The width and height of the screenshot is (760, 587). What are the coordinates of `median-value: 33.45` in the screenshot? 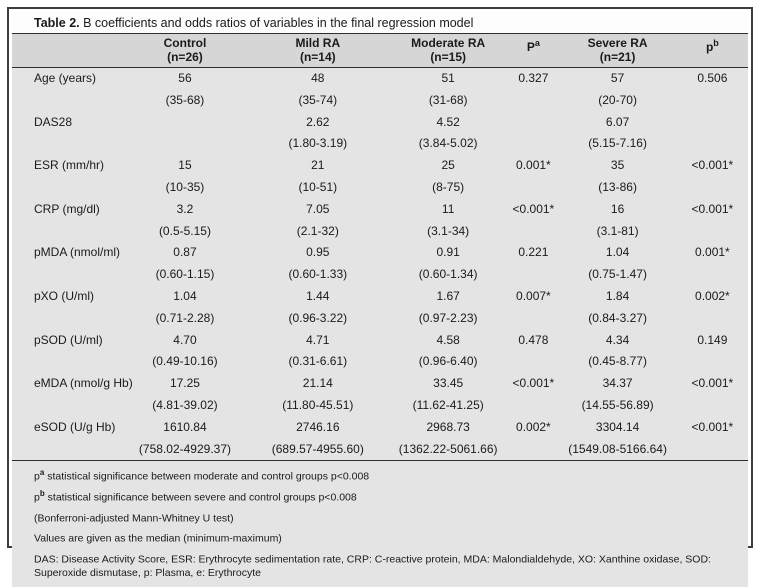 It's located at (448, 383).